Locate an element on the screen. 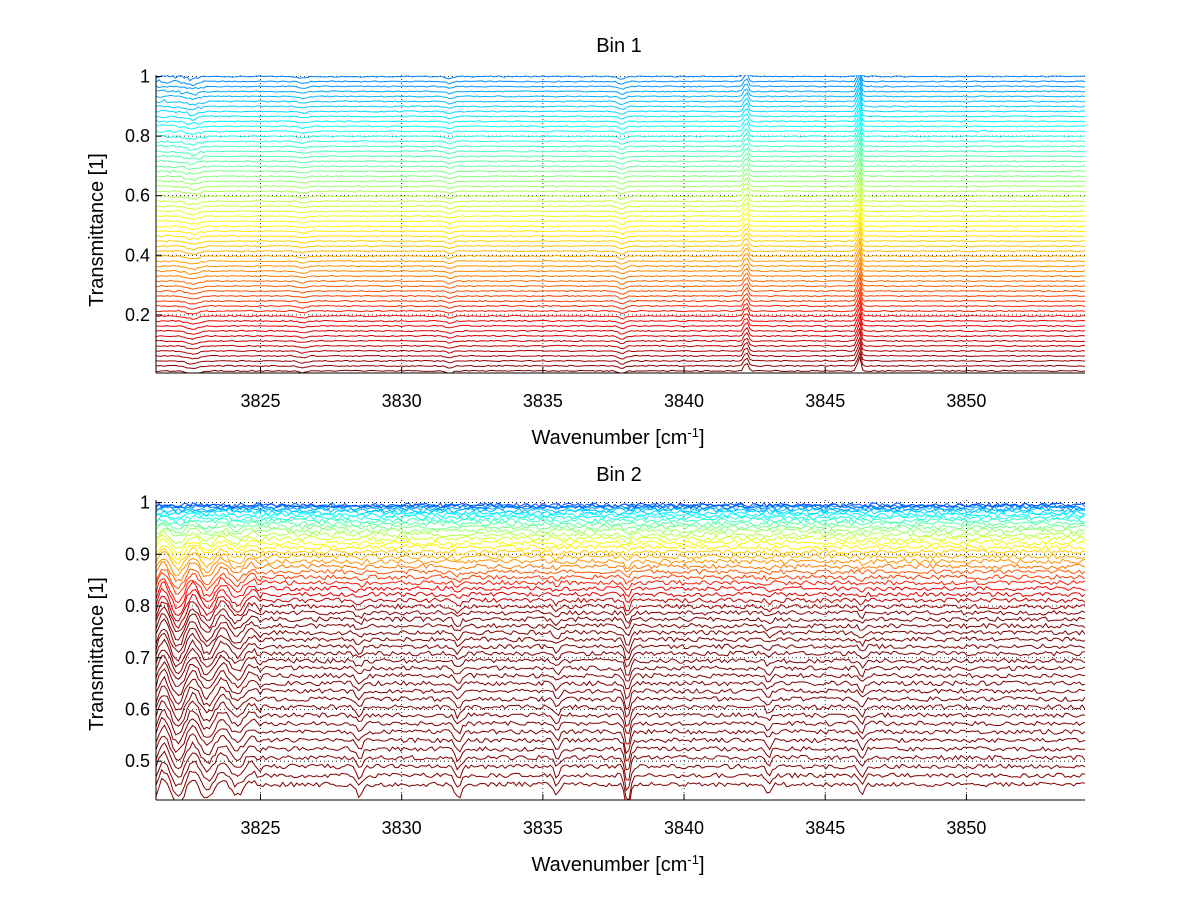 The height and width of the screenshot is (901, 1200). y-tick-label: 0.8 is located at coordinates (137, 136).